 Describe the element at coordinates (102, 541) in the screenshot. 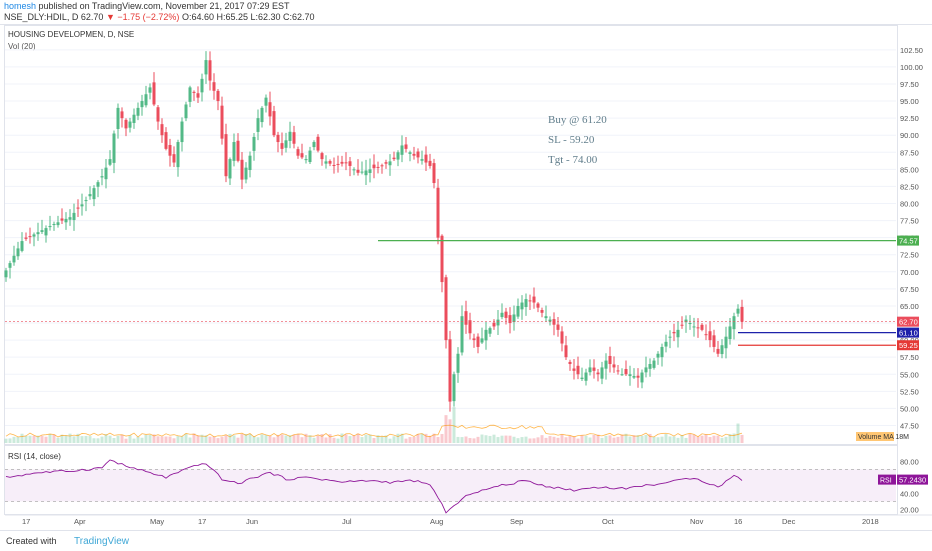

I see `tradingview-logo: TradingView` at that location.